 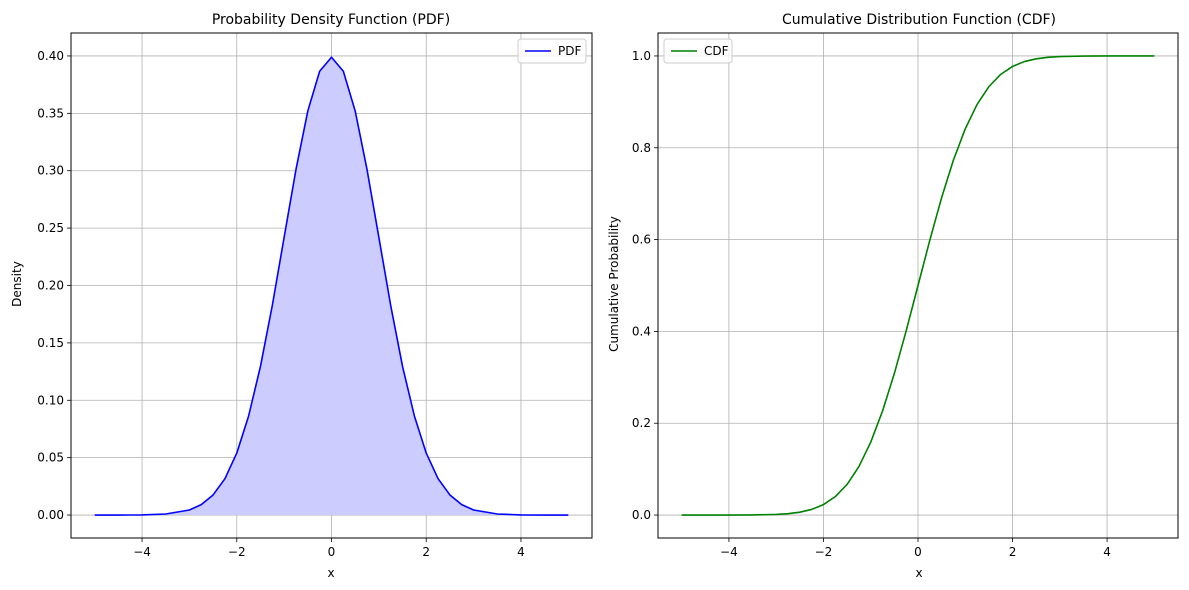 I want to click on pdf-x-tick-label: 0, so click(x=332, y=552).